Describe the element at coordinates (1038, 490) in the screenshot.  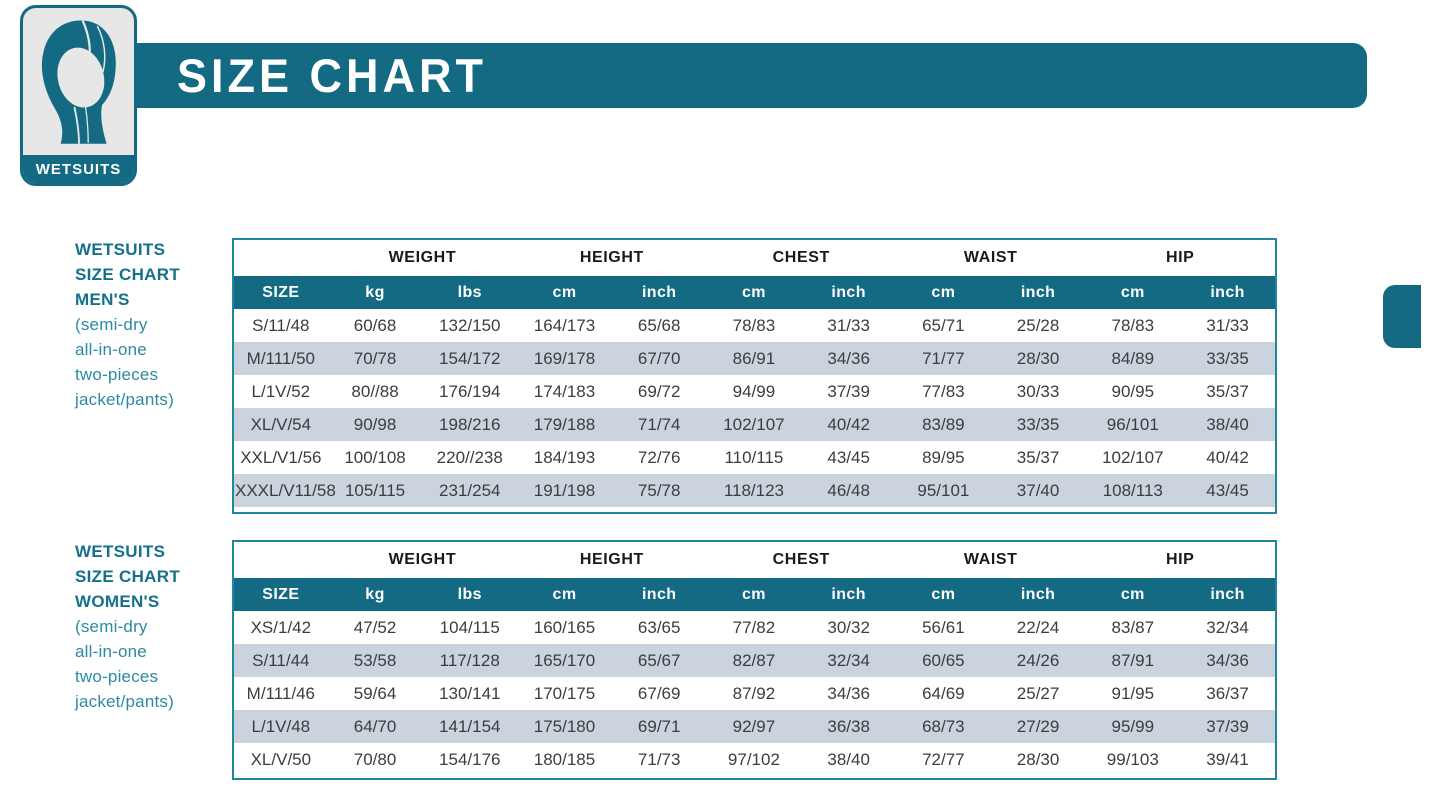
I see `size-cell: 37/40` at that location.